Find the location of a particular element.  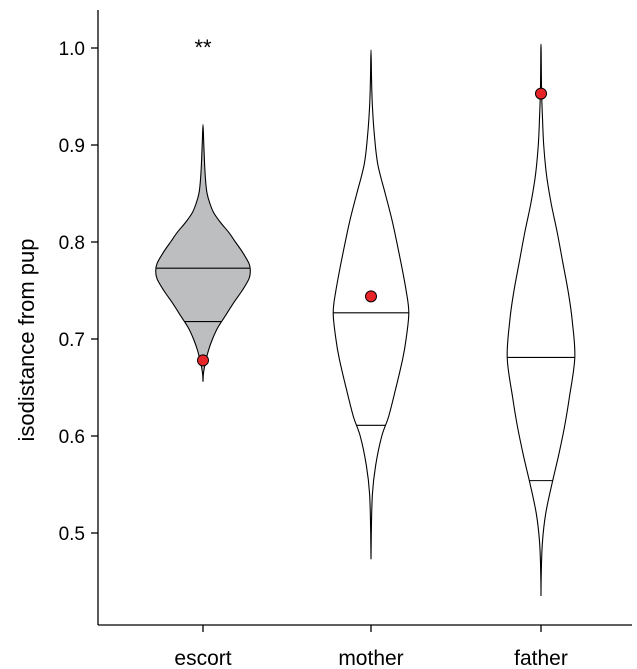

y-ticks: 0.5 0.6 0.7 0.8 0.9 1.0 is located at coordinates (78, 292).